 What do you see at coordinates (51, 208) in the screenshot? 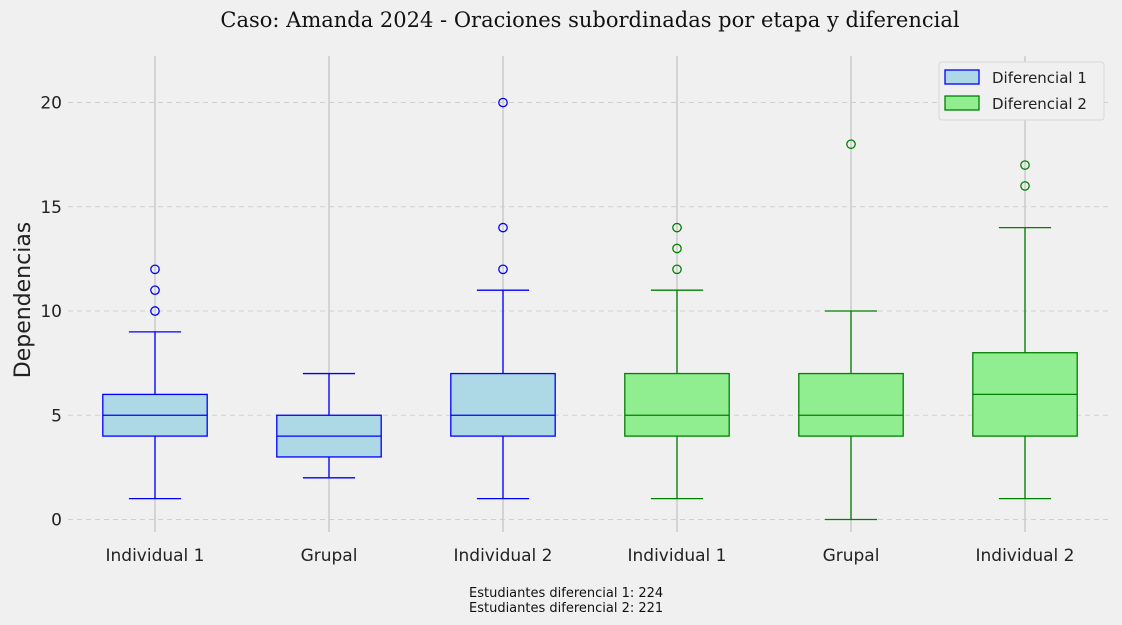
I see `y-tick-label: 15` at bounding box center [51, 208].